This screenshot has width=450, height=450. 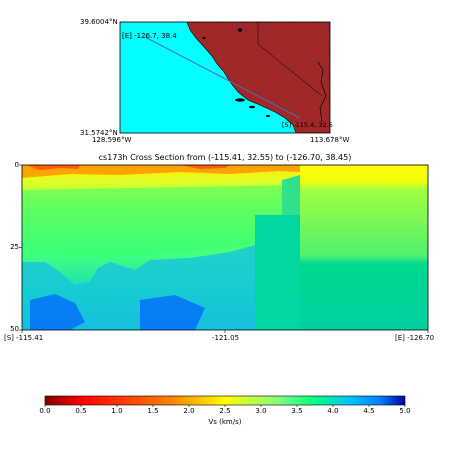 What do you see at coordinates (24, 338) in the screenshot?
I see `xtick-label: [S] -115.41` at bounding box center [24, 338].